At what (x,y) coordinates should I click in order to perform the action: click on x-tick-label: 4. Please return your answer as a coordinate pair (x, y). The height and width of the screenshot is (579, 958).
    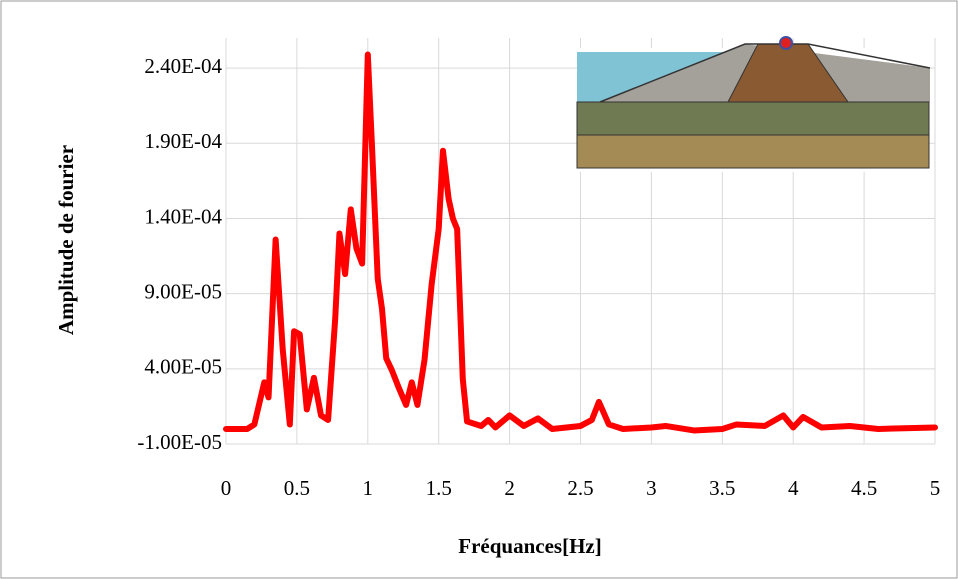
    Looking at the image, I should click on (793, 488).